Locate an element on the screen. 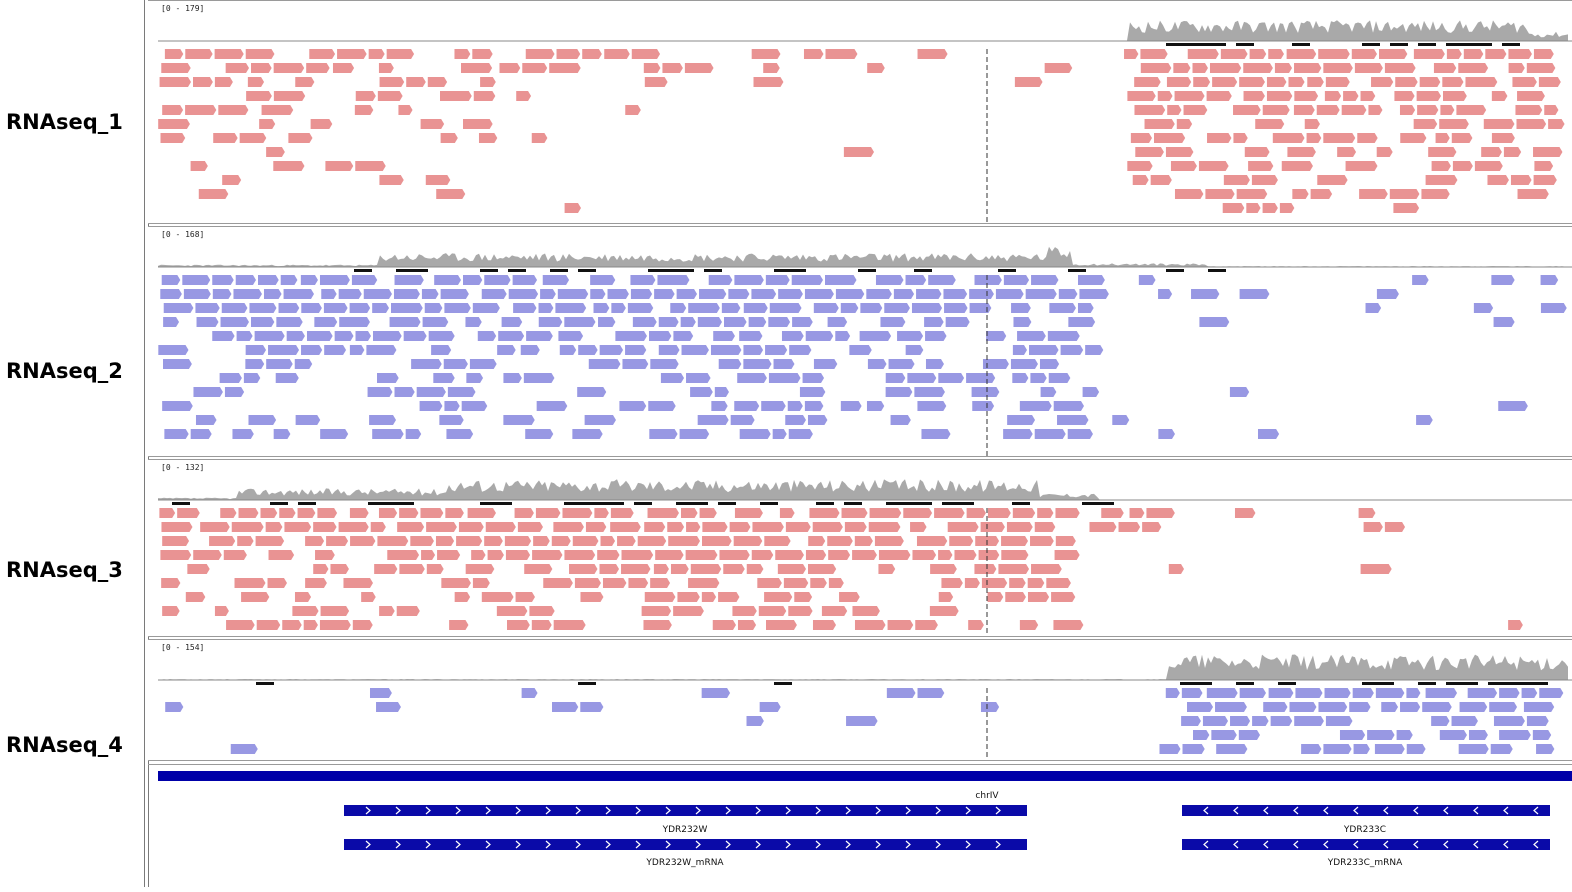 Image resolution: width=1572 pixels, height=892 pixels. gene-label-ydr233c-mrna: YDR233C_mRNA is located at coordinates (1365, 863).